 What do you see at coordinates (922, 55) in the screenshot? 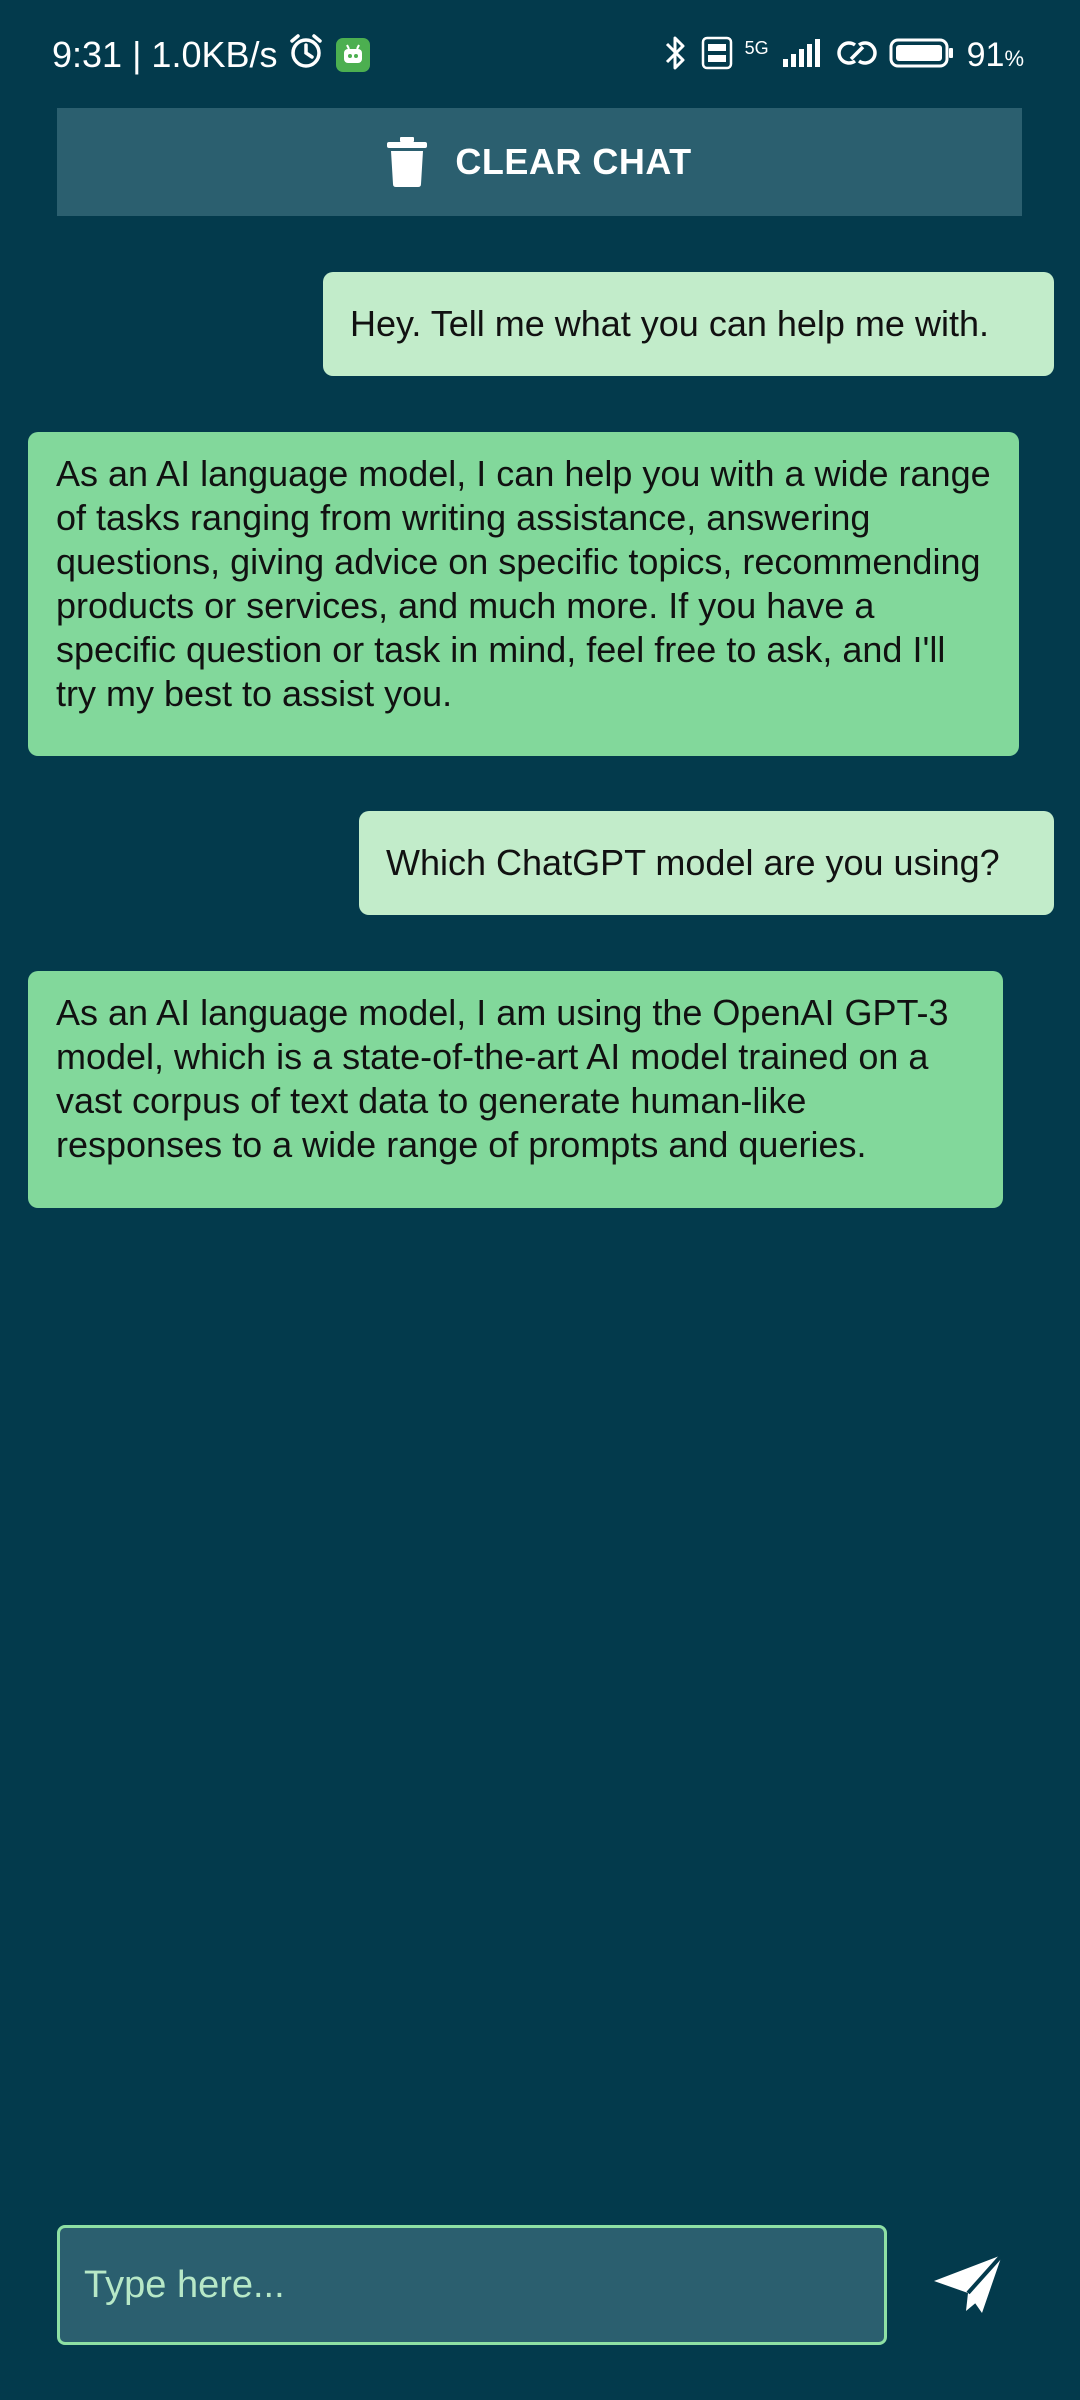
I see `battery-icon` at bounding box center [922, 55].